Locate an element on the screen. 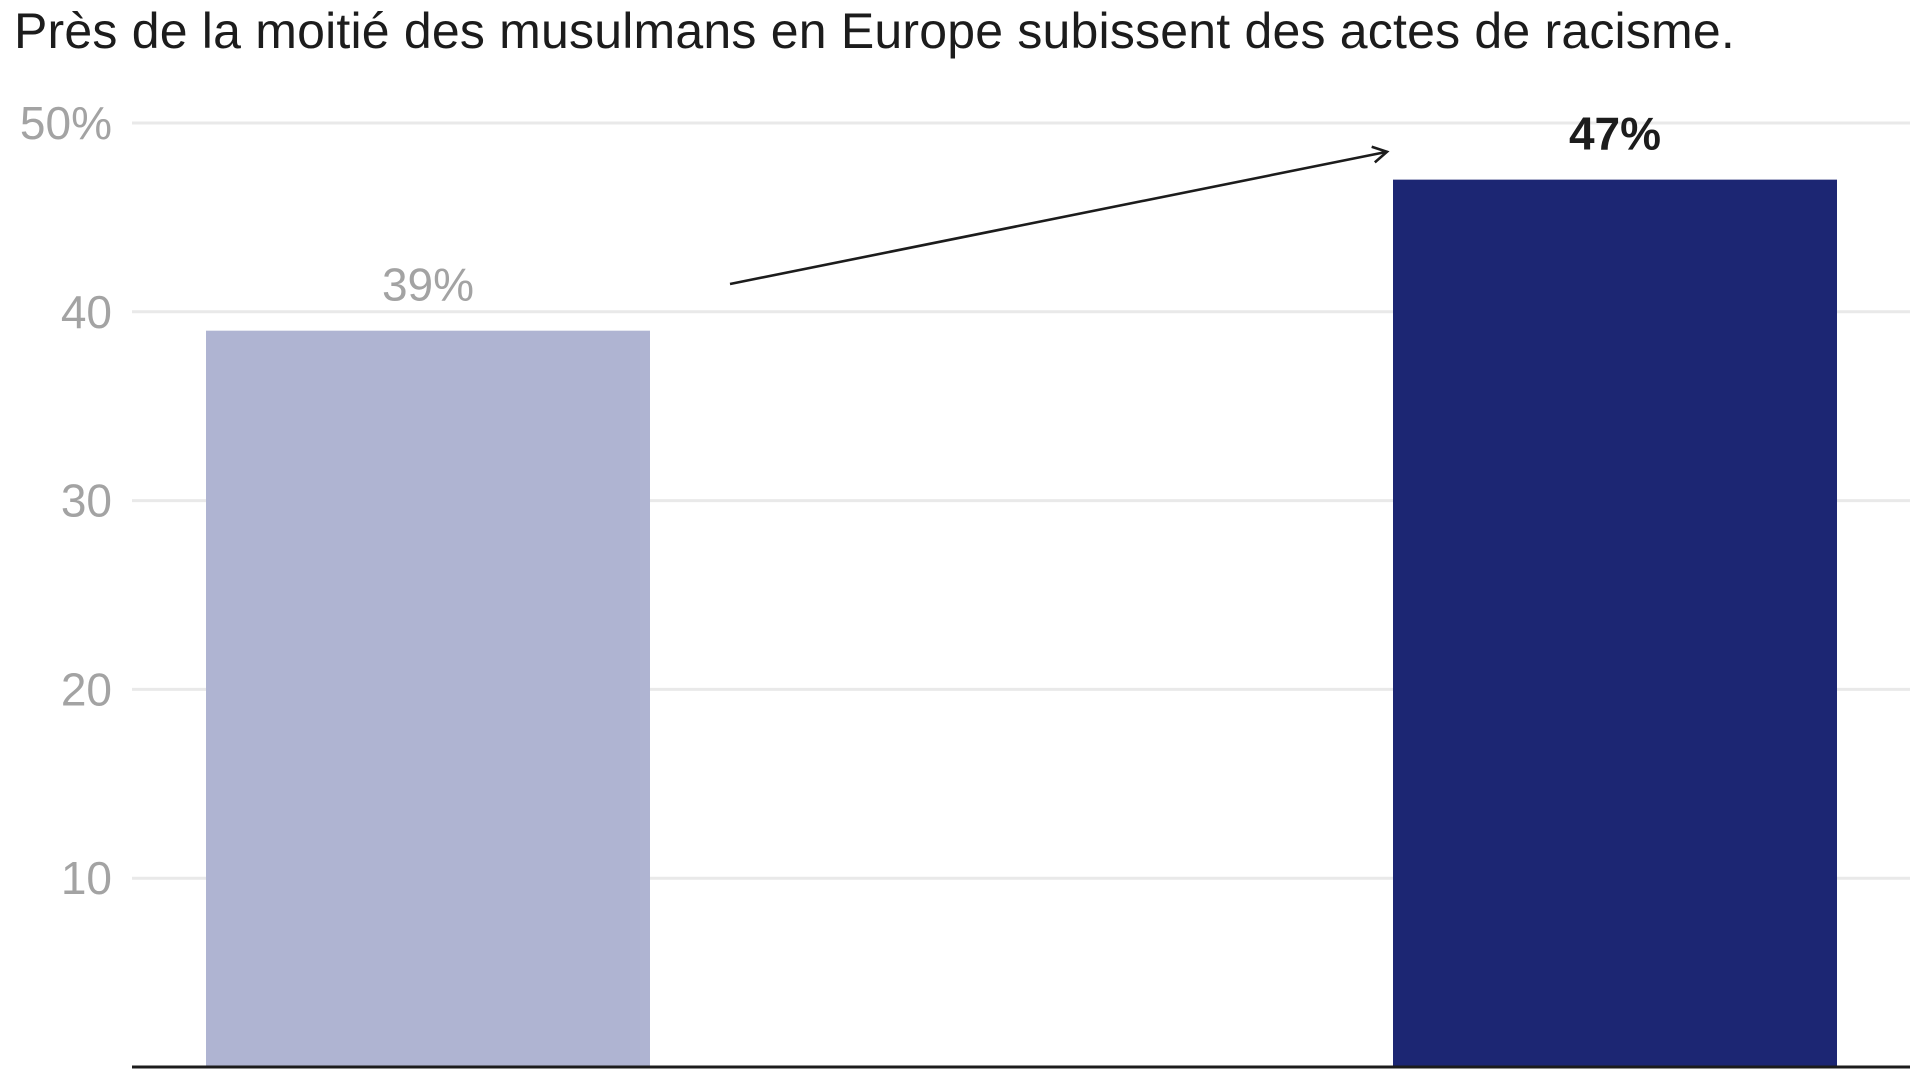 This screenshot has width=1920, height=1077. value-labels: 39% 47% is located at coordinates (1021, 209).